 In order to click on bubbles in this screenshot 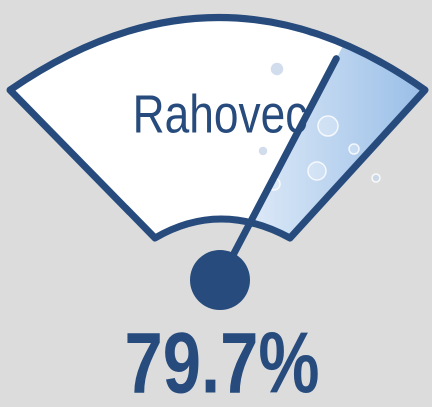, I will do `click(319, 109)`.